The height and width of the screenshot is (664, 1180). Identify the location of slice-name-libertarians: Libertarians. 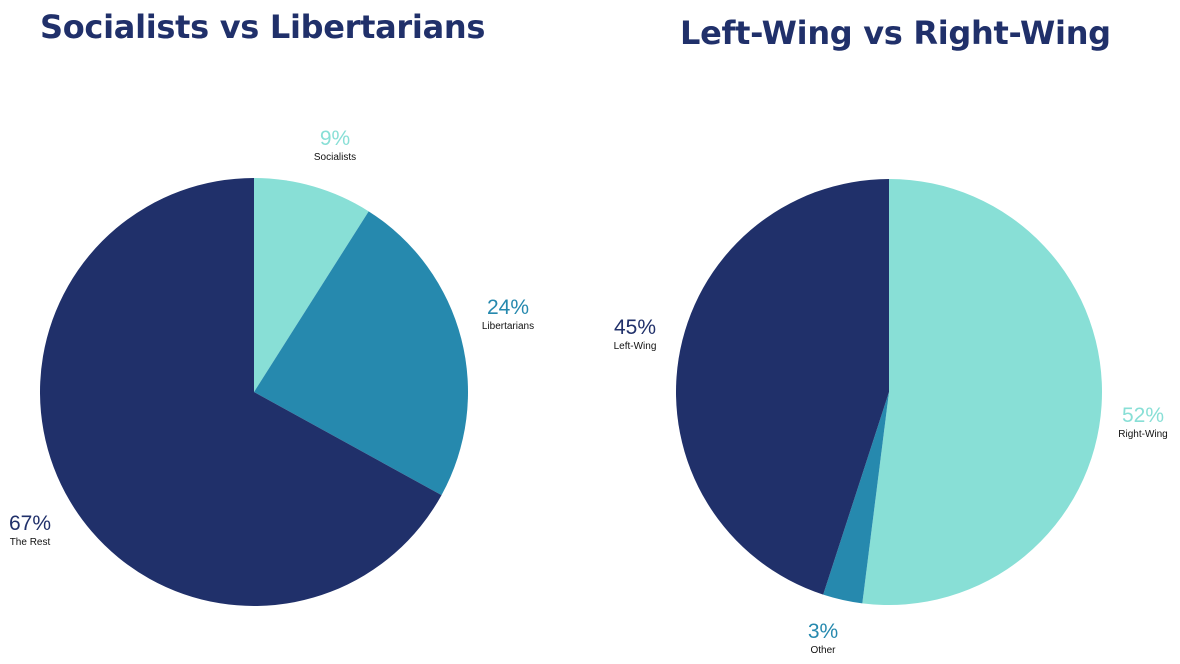
(508, 326).